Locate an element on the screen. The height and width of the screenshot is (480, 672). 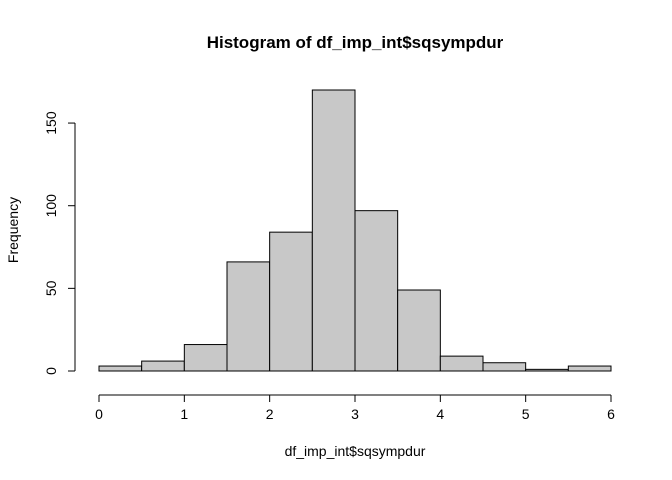
x-tick-label: 0 is located at coordinates (99, 414).